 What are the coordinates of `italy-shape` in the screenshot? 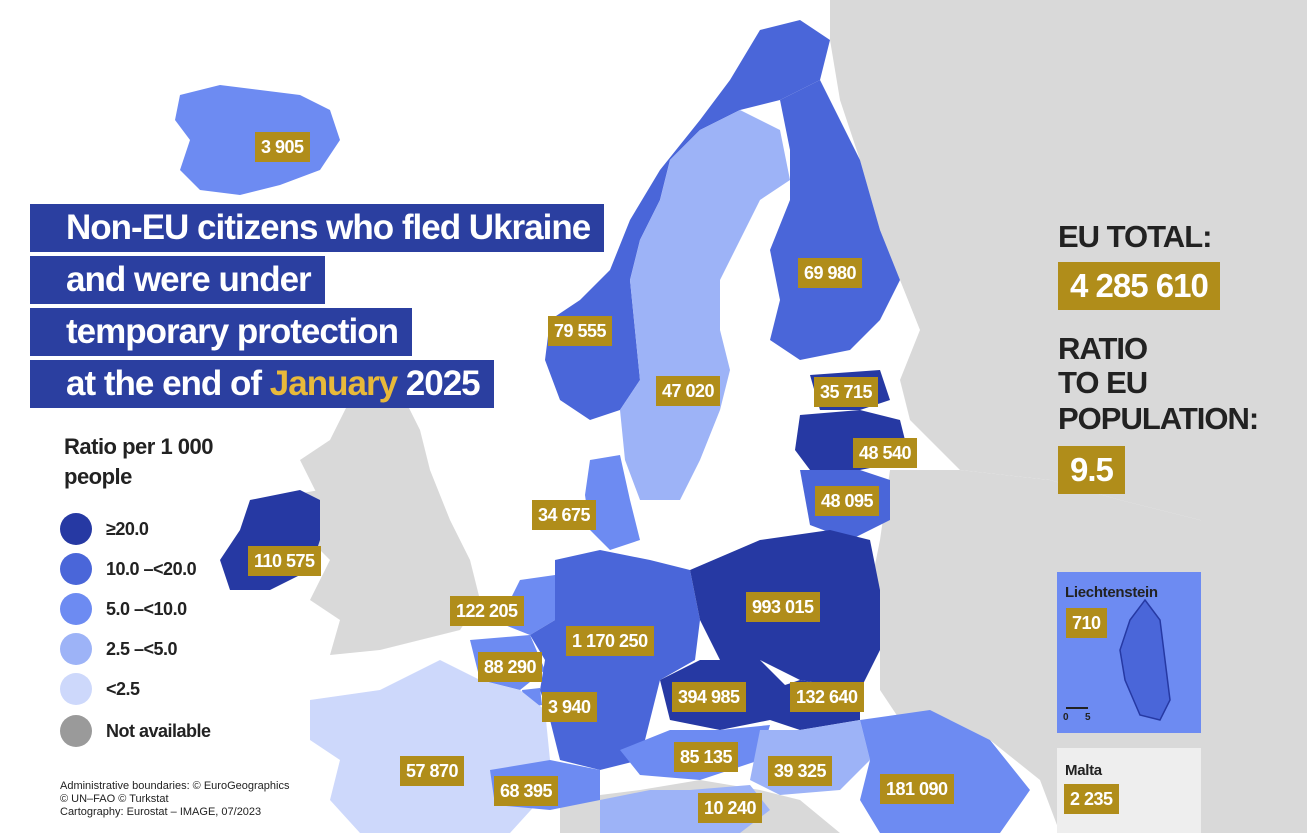 It's located at (645, 811).